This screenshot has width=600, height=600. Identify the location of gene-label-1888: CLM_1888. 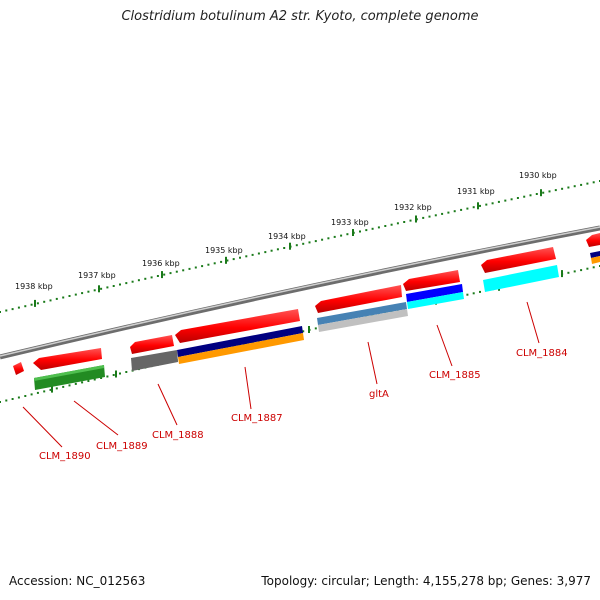
(178, 435).